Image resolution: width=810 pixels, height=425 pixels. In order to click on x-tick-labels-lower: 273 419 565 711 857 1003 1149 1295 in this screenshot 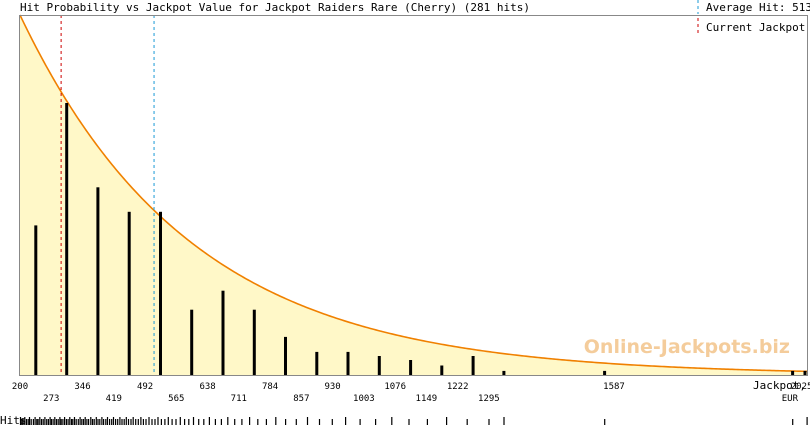, I will do `click(271, 399)`.